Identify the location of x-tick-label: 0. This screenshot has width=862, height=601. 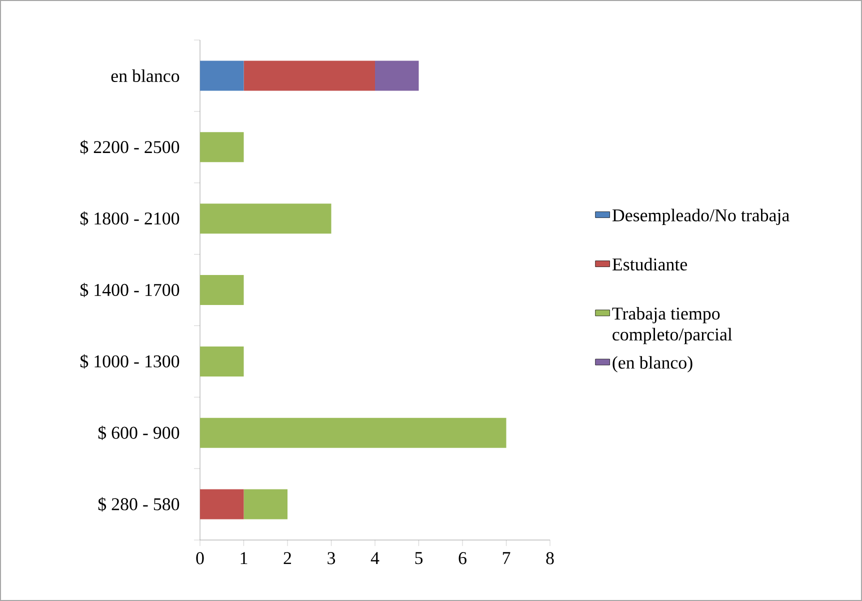
(200, 558).